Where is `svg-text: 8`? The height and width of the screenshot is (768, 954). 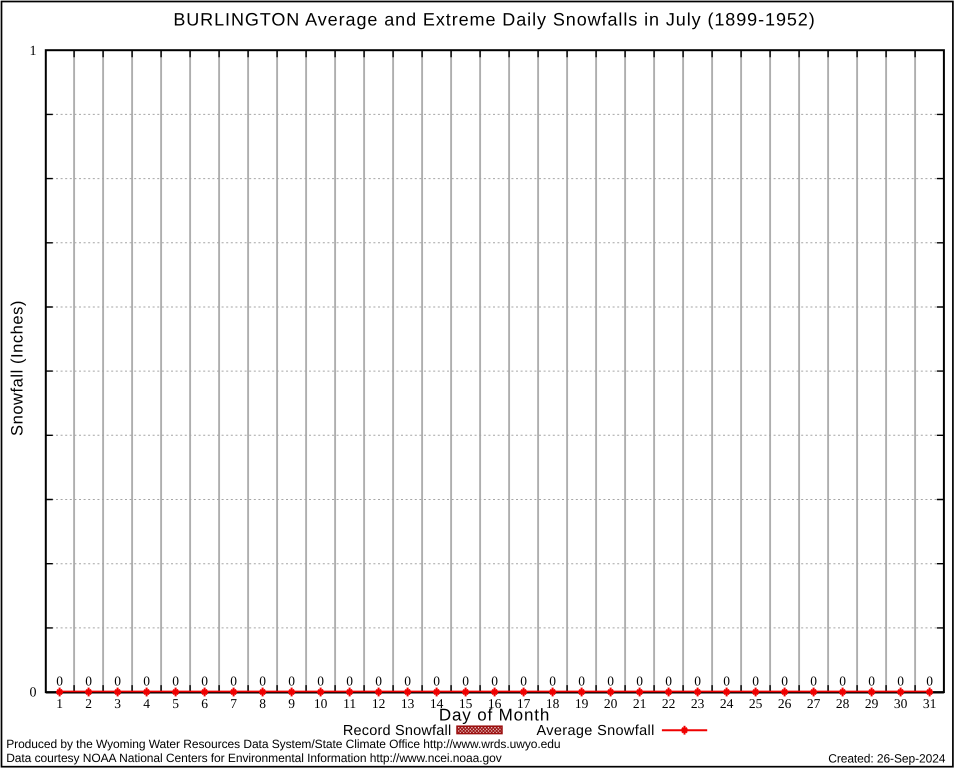 svg-text: 8 is located at coordinates (262, 703).